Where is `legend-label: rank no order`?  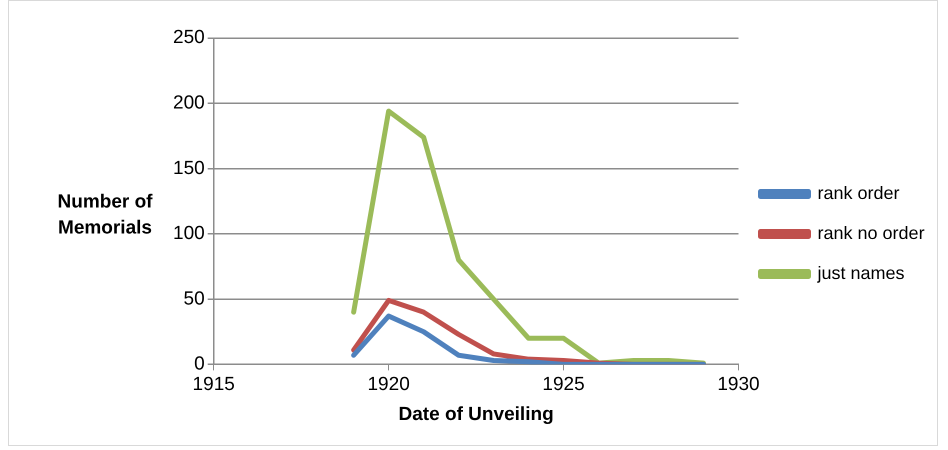
legend-label: rank no order is located at coordinates (871, 232).